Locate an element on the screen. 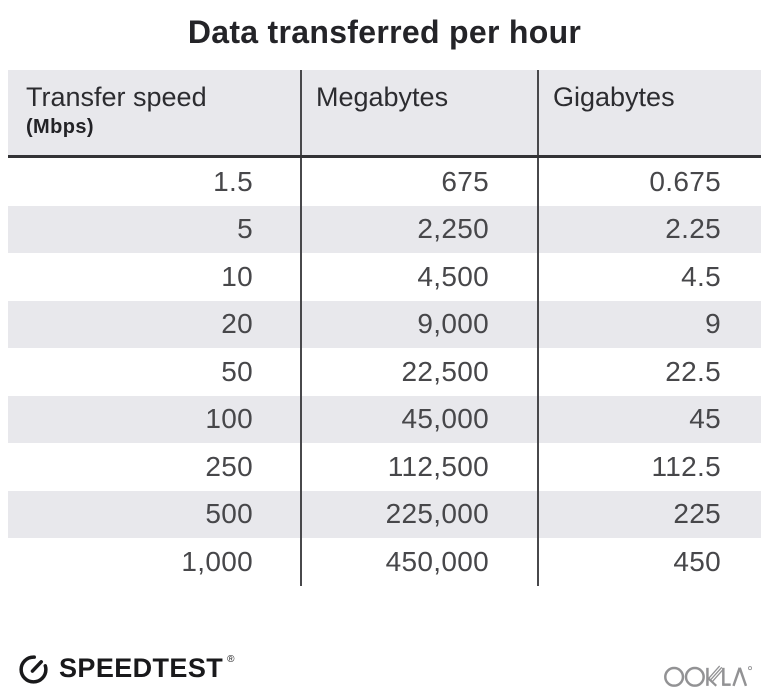  megabytes-cell: 112,500 is located at coordinates (420, 467).